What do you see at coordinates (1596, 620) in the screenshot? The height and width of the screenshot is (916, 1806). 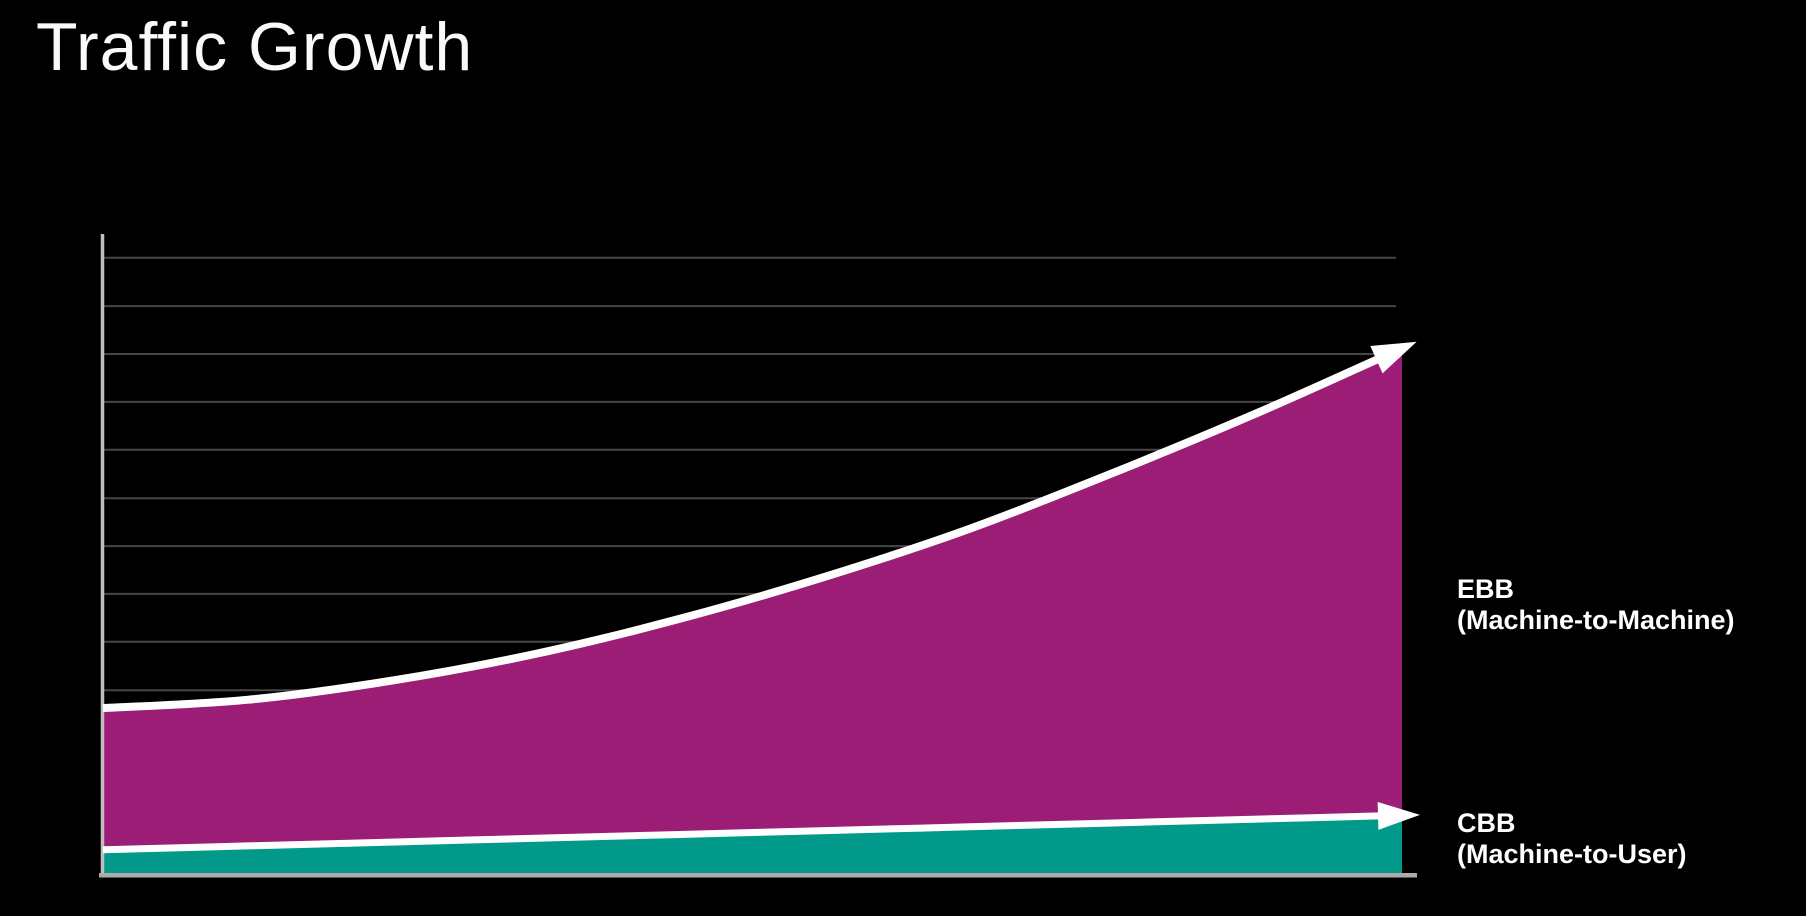 I see `series-label-ebb-line2: (Machine-to-Machine)` at bounding box center [1596, 620].